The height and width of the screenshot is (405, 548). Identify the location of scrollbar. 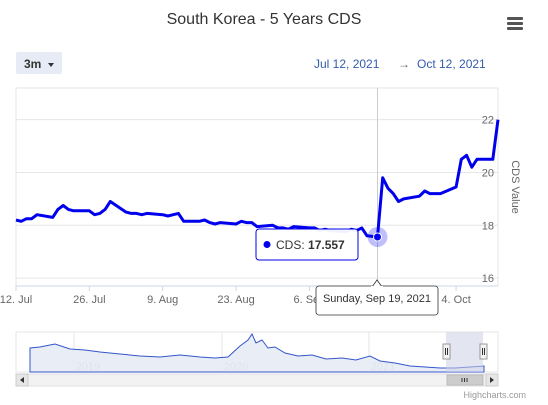
(257, 380).